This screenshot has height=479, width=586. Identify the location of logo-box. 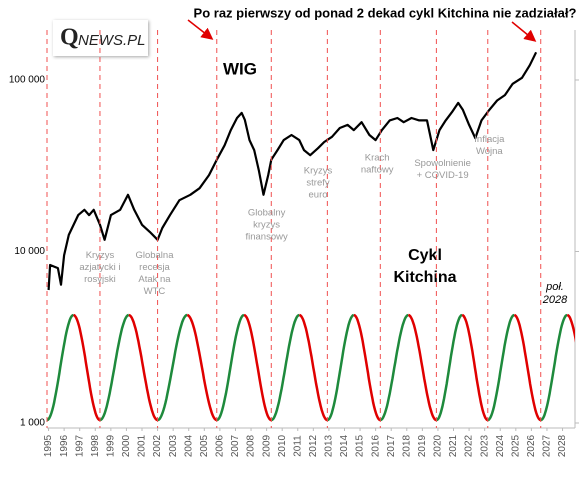
(100, 38).